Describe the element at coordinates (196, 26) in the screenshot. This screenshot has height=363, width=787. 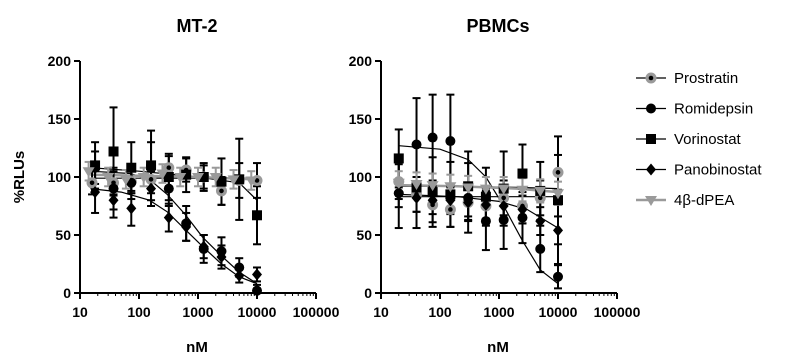
I see `panel-title-mt2: MT-2` at that location.